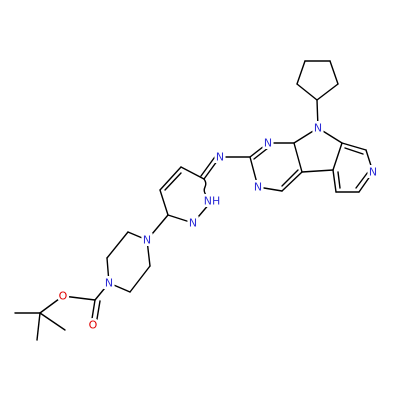 The width and height of the screenshot is (400, 400). I want to click on atom-label: NH, so click(212, 201).